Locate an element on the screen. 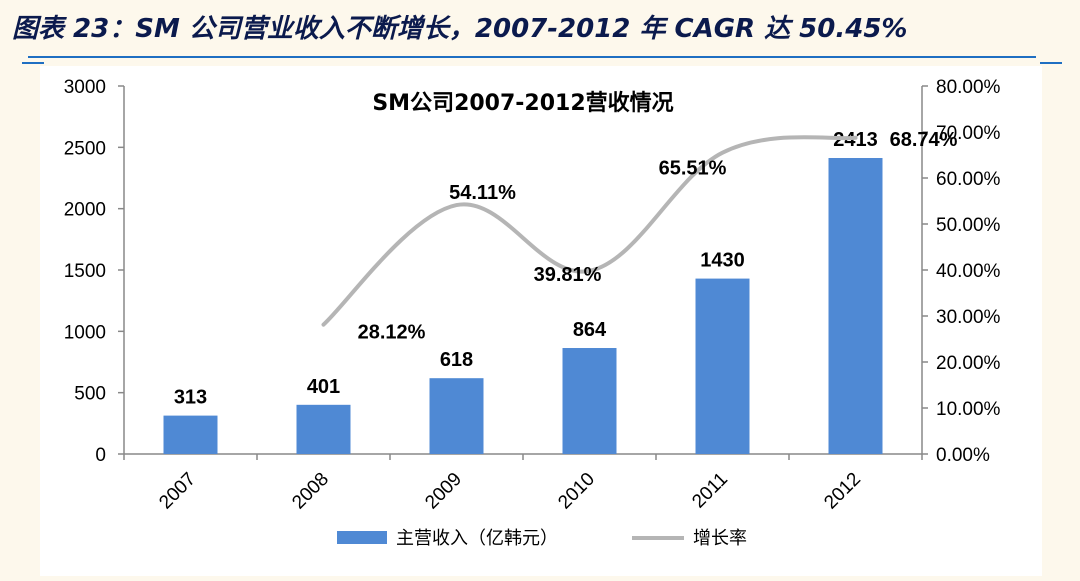 Image resolution: width=1080 pixels, height=581 pixels. y-right-tick-label: 30.00% is located at coordinates (968, 317).